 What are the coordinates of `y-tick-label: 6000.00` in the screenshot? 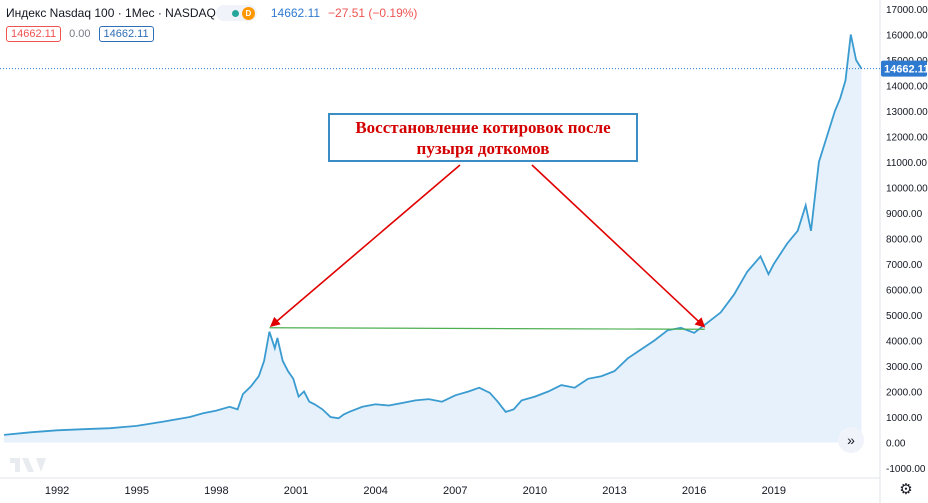 It's located at (904, 291).